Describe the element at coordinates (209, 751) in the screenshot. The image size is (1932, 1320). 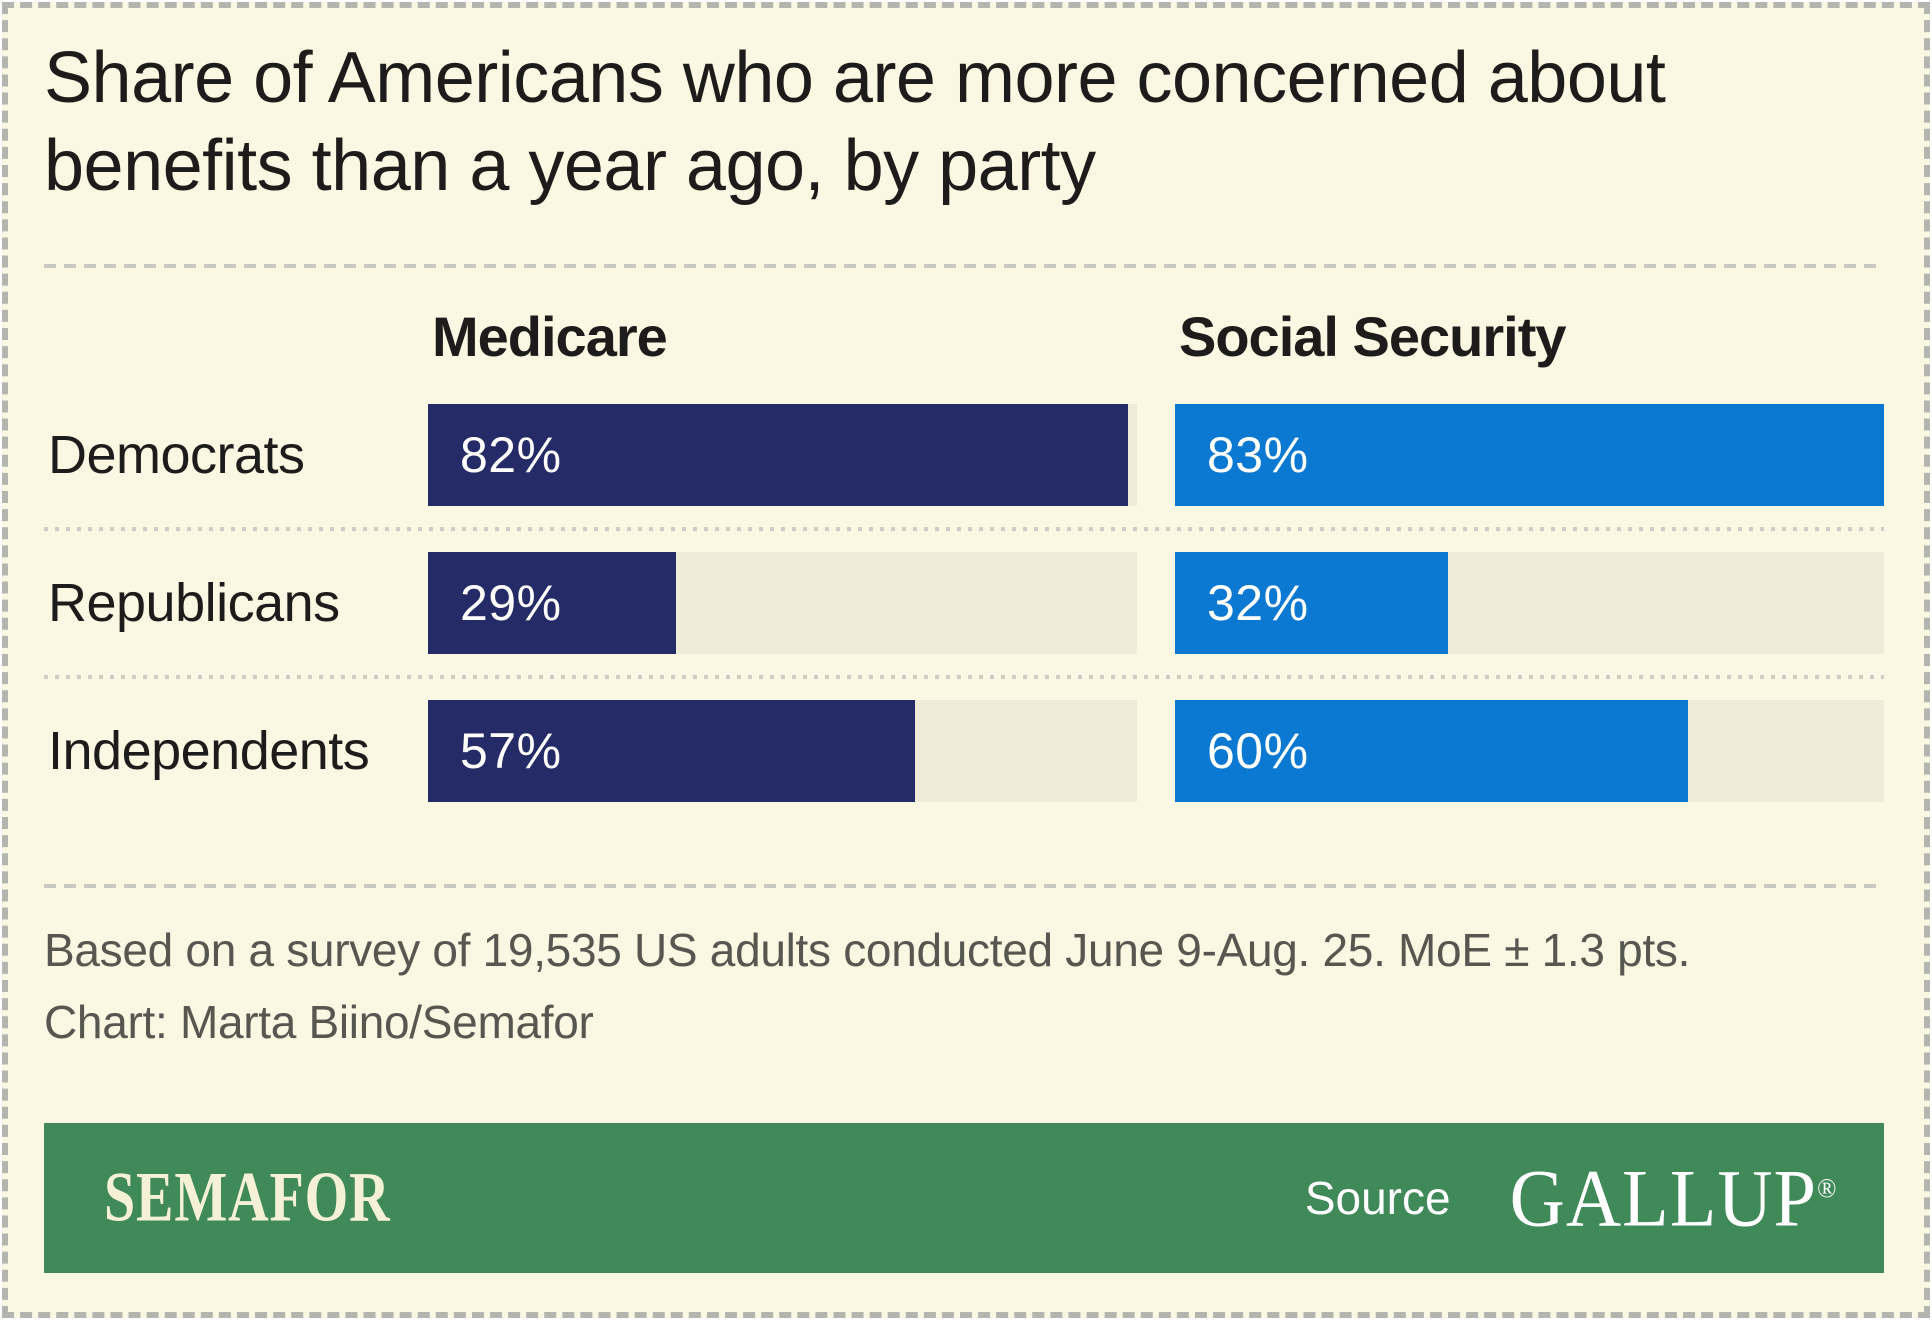
I see `row-label-independents: Independents` at that location.